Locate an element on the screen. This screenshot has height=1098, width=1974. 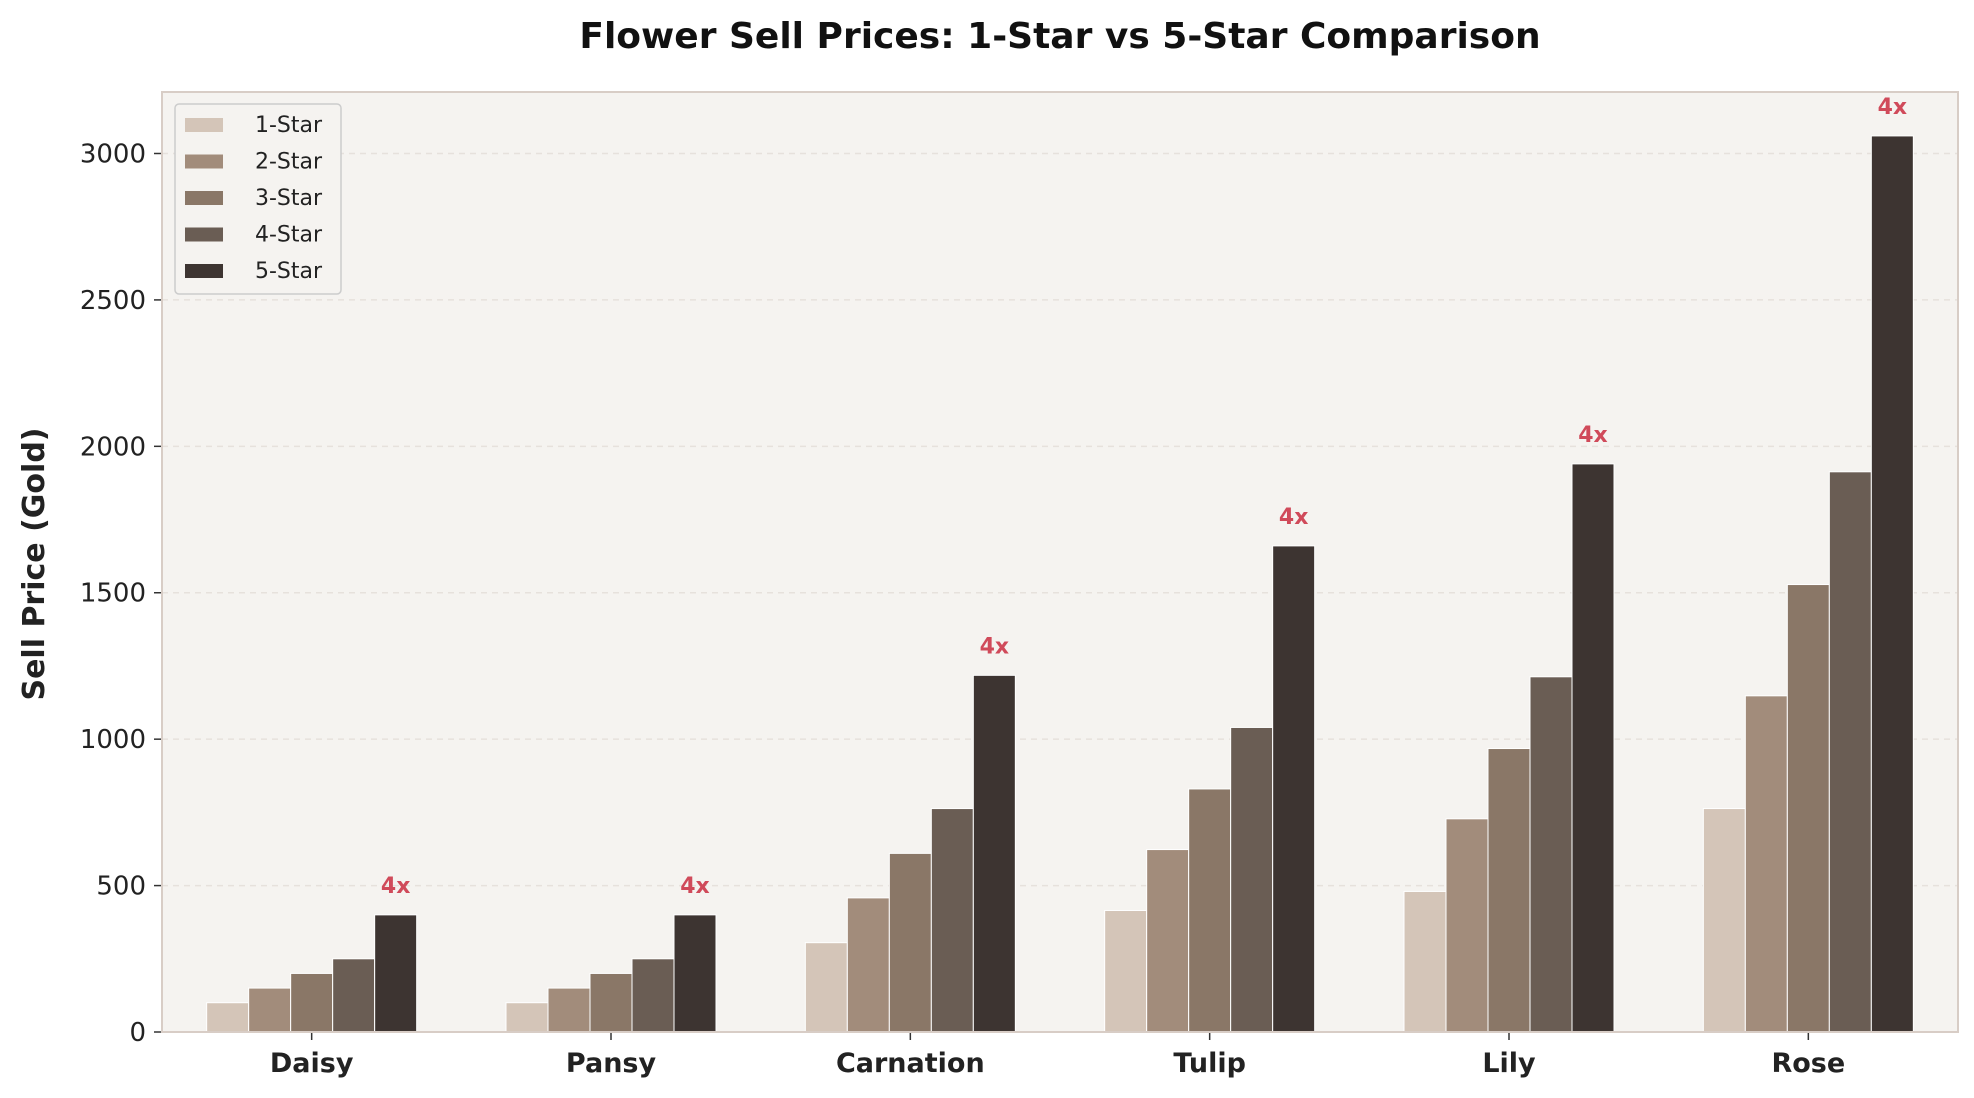
bar-carnation-4-star is located at coordinates (952, 920).